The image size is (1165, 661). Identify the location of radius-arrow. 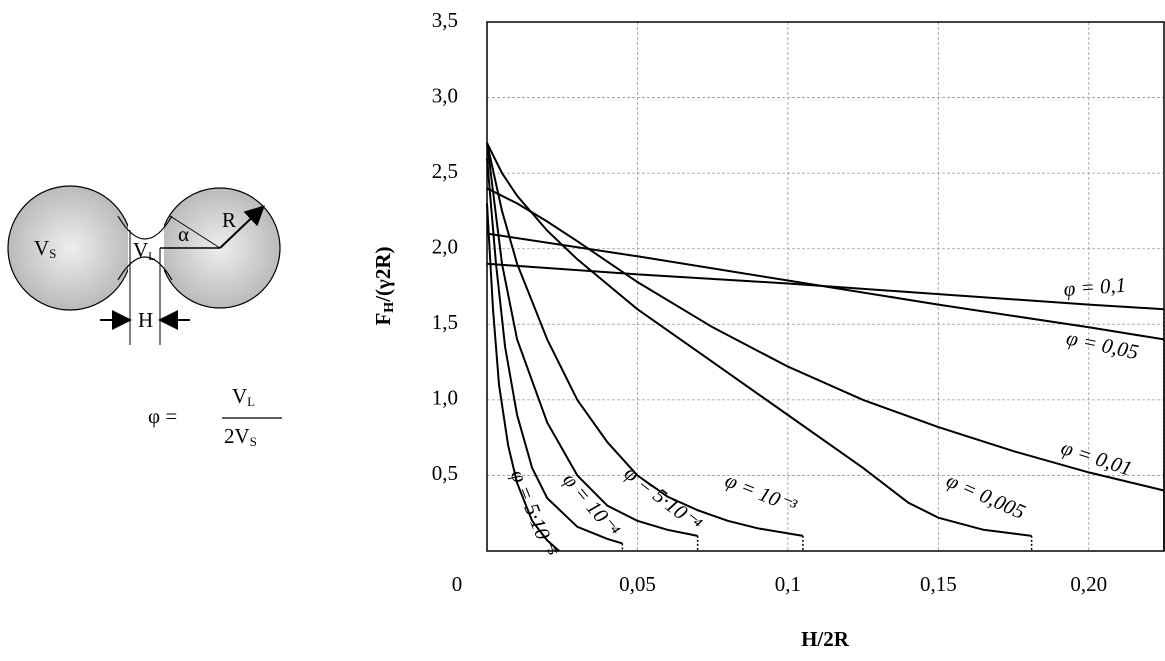
(242, 227).